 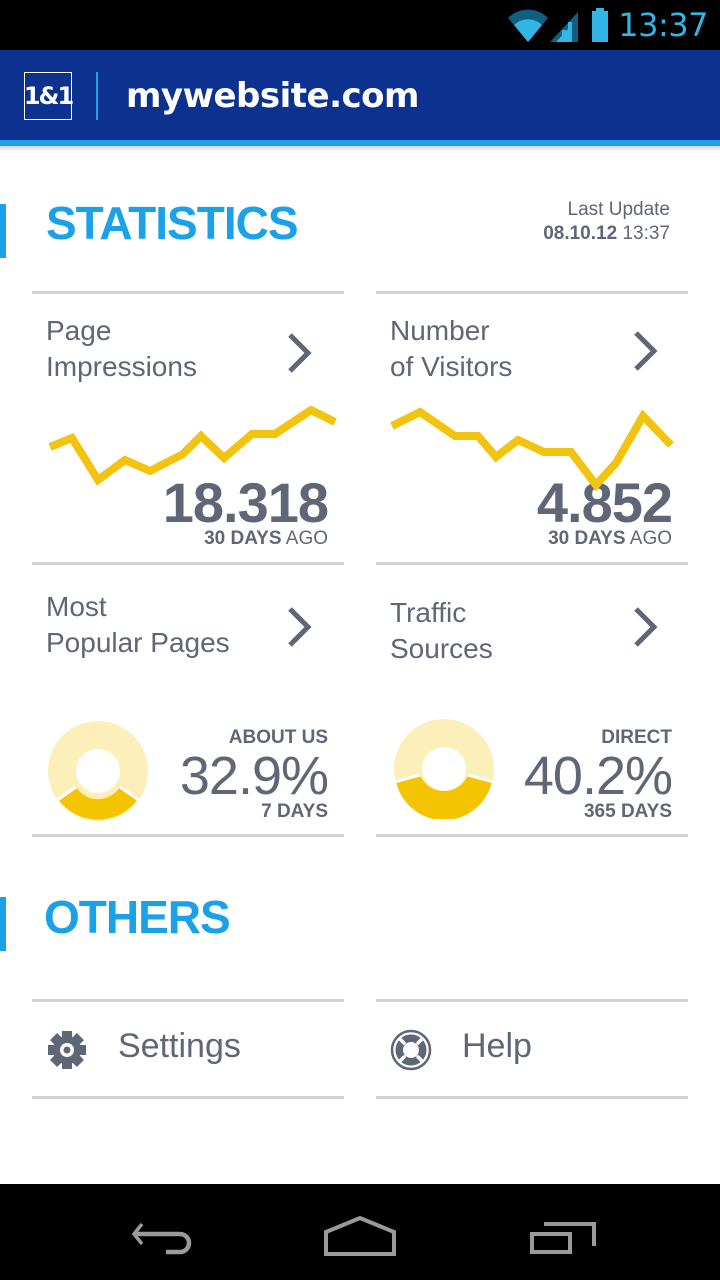 What do you see at coordinates (646, 233) in the screenshot?
I see `last-update-time: 13:37` at bounding box center [646, 233].